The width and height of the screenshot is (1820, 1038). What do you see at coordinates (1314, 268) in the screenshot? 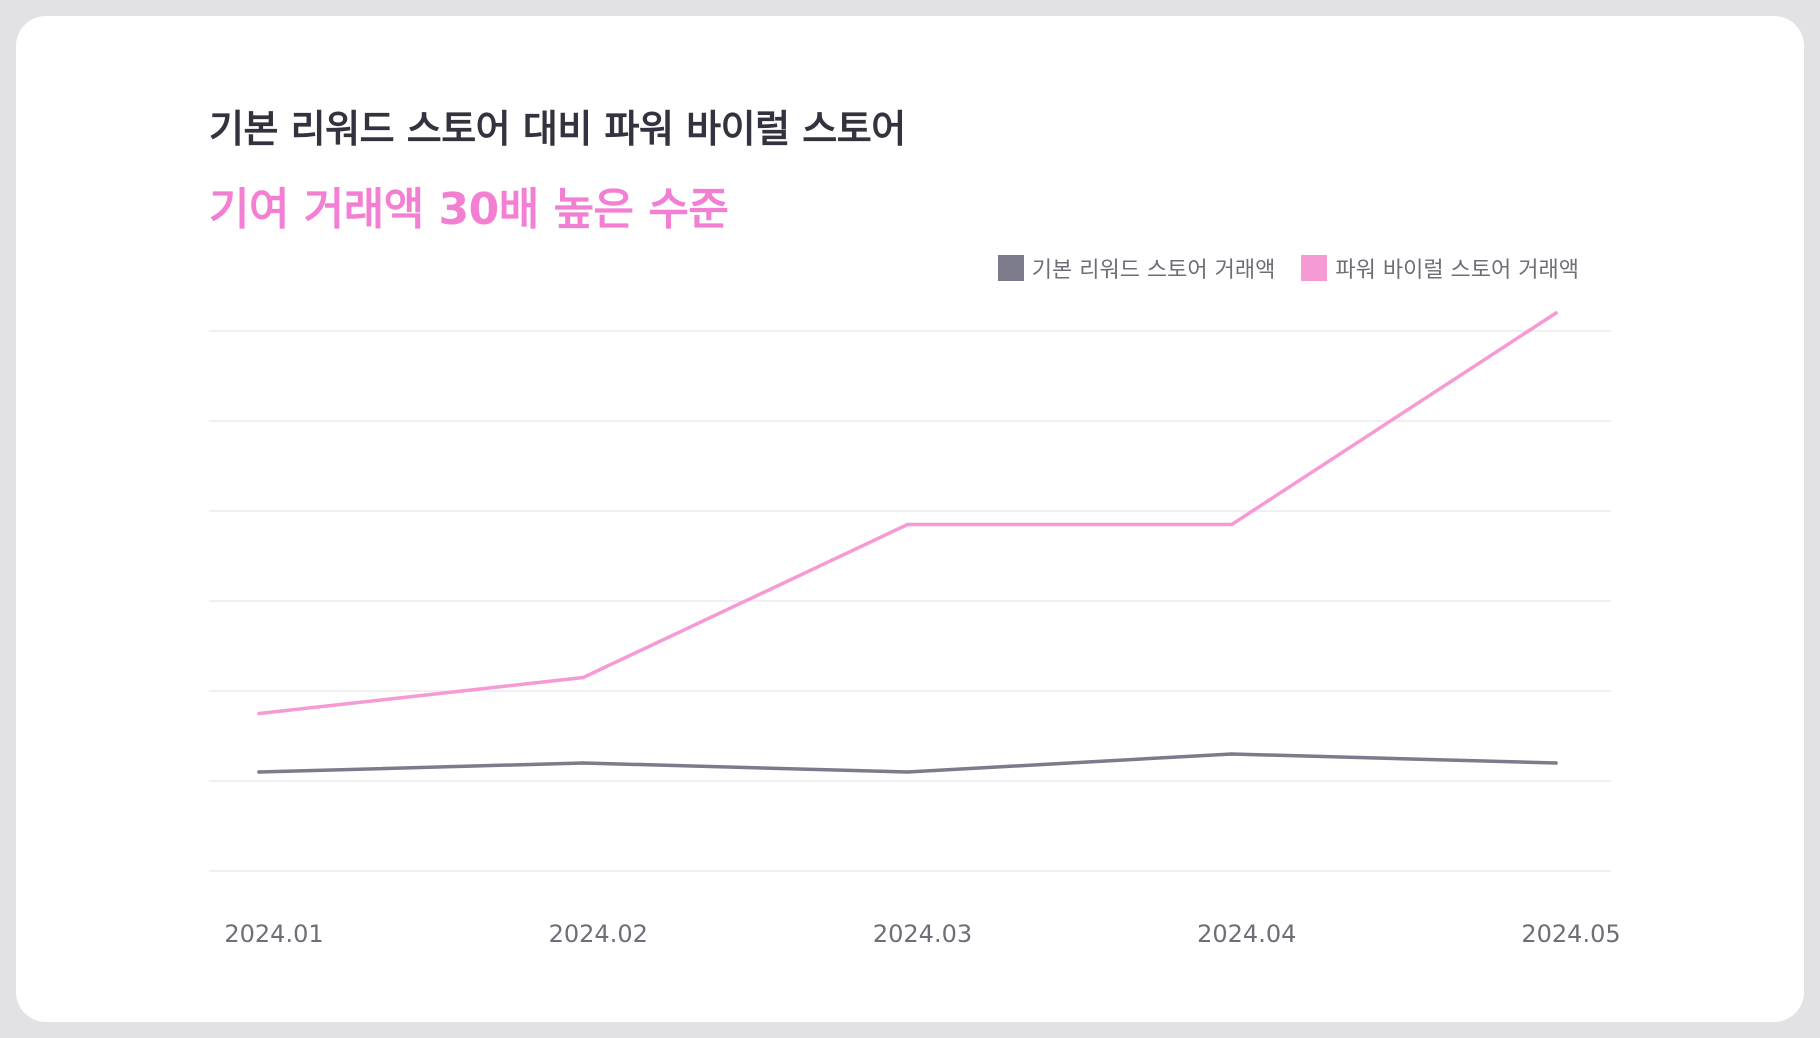
I see `legend-swatch-power` at bounding box center [1314, 268].